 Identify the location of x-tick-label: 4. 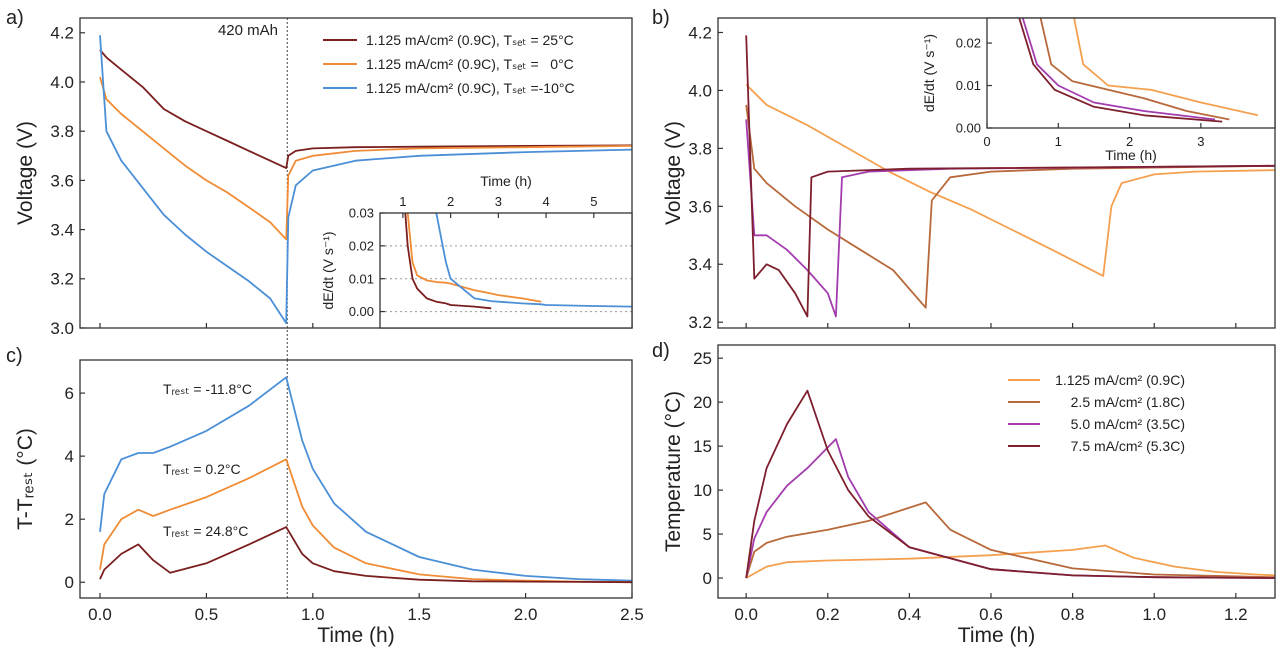
(545, 201).